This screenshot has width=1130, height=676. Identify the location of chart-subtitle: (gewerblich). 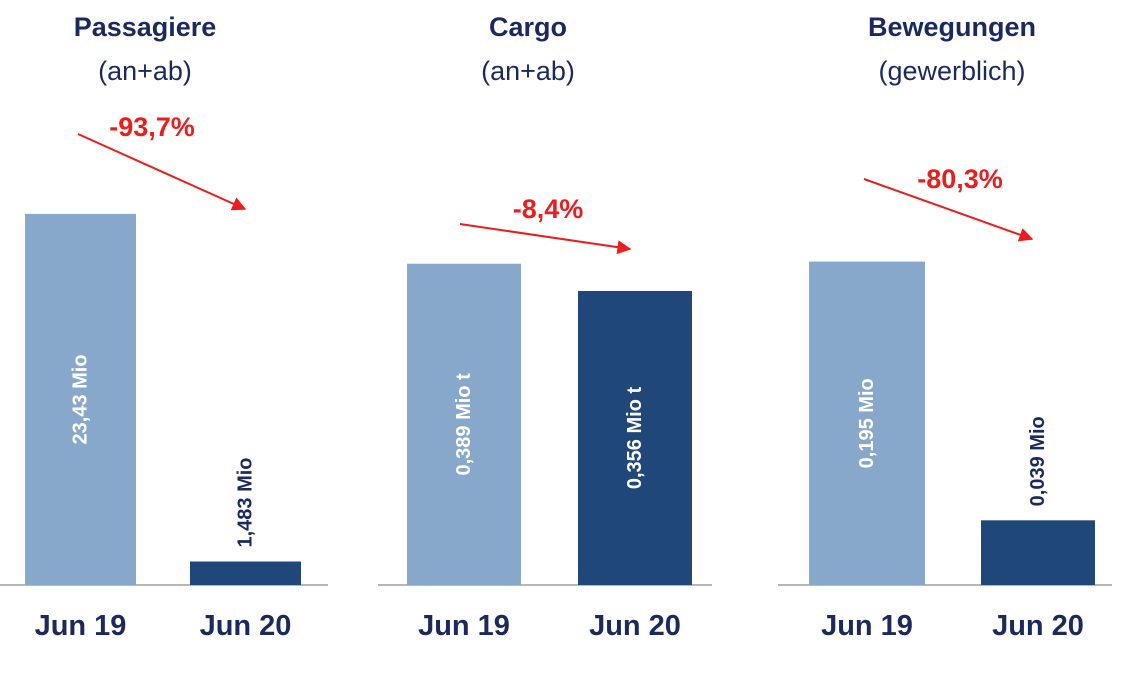
(951, 71).